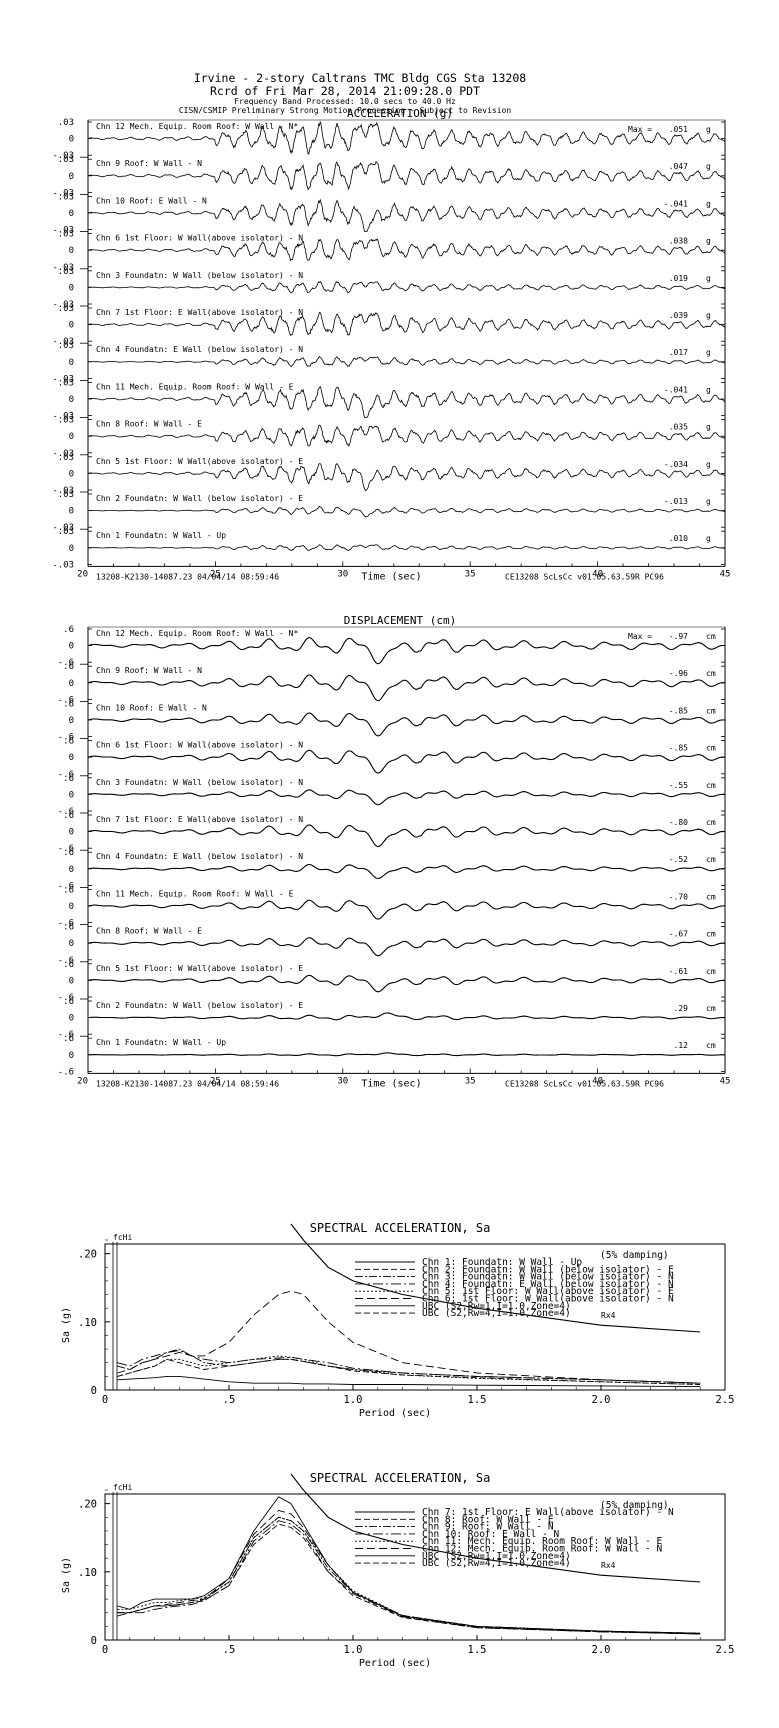  Describe the element at coordinates (597, 574) in the screenshot. I see `x-tick-label: 40` at that location.